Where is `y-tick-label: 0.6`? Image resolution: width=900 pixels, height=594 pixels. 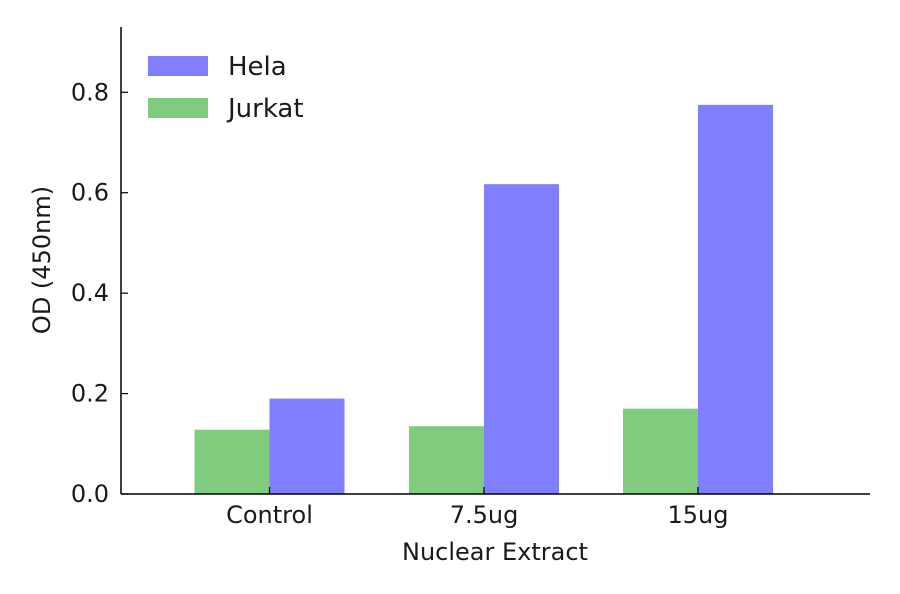
y-tick-label: 0.6 is located at coordinates (90, 193).